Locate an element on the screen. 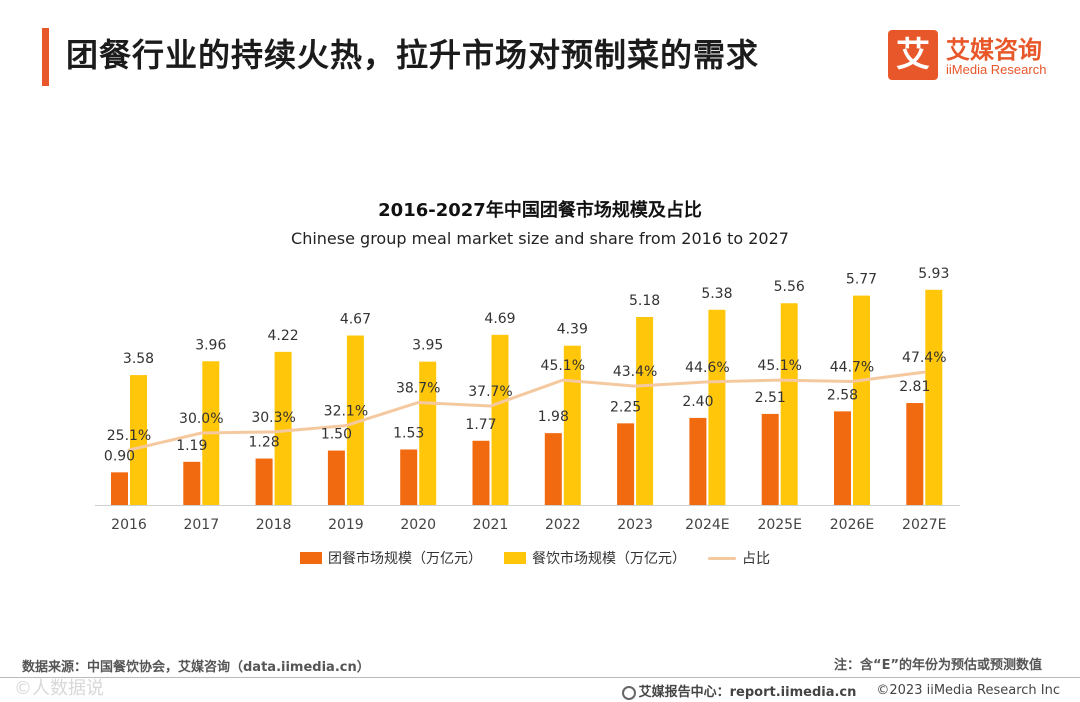 The image size is (1080, 702). bar-group-meal-2023 is located at coordinates (626, 464).